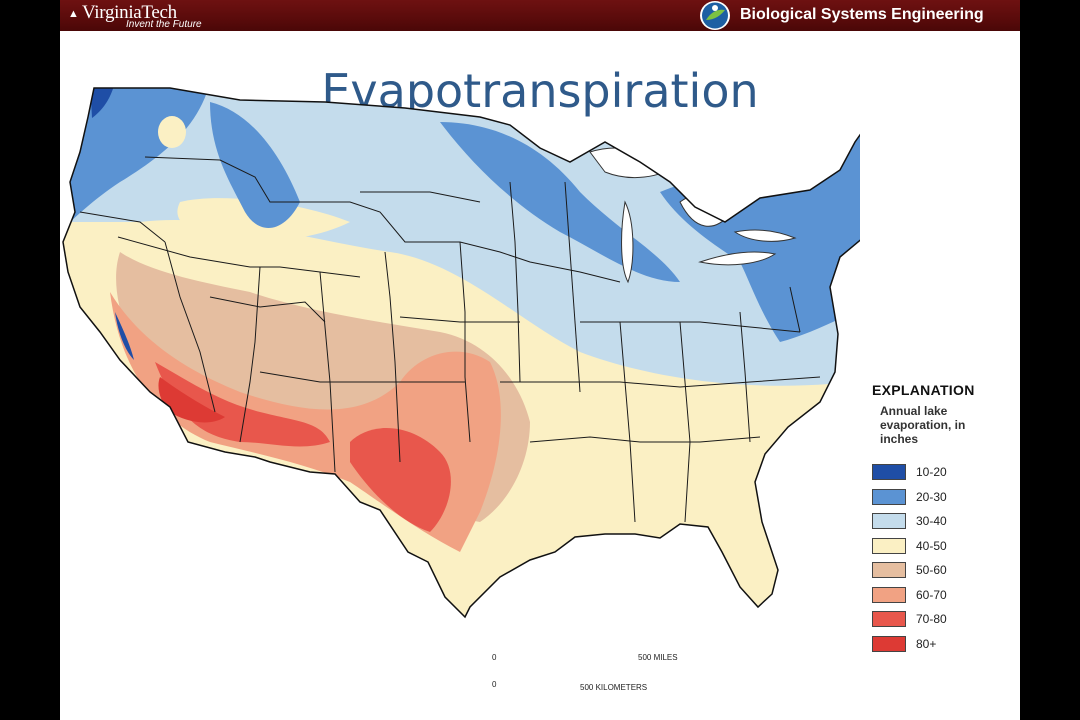 Image resolution: width=1080 pixels, height=720 pixels. I want to click on svg-text: D, so click(799, 588).